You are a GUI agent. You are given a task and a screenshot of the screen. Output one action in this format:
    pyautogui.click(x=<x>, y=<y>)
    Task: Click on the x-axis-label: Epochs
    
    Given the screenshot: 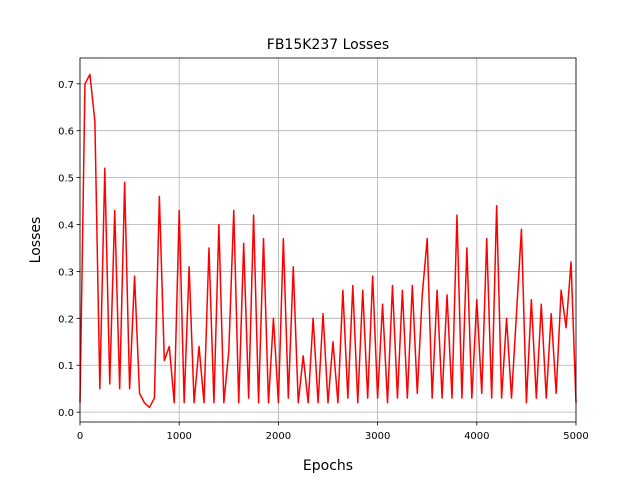 What is the action you would take?
    pyautogui.click(x=328, y=466)
    